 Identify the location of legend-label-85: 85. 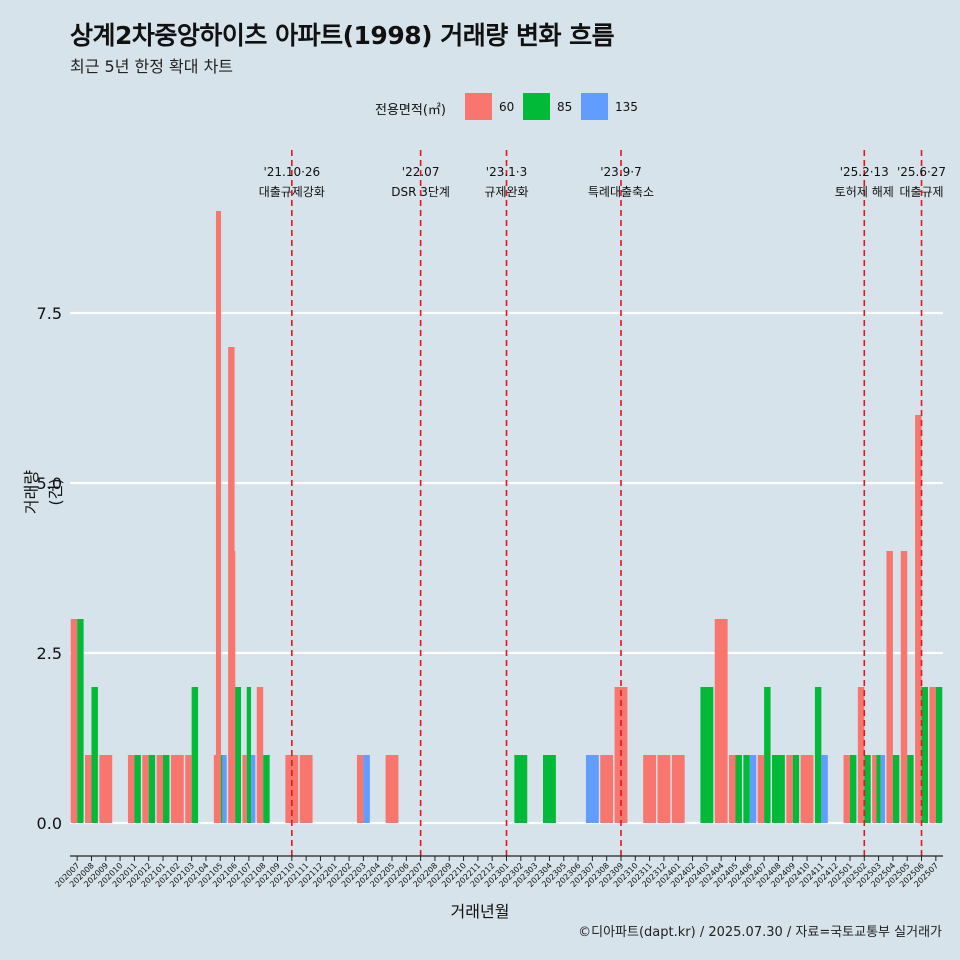
(565, 107).